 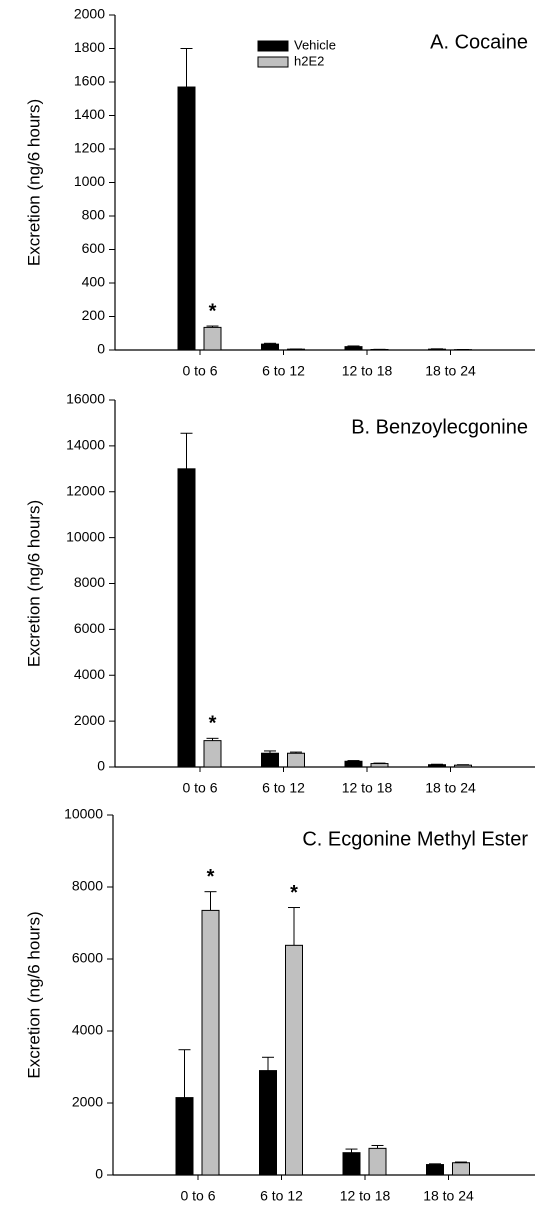 I want to click on legend-label: Vehicle, so click(x=315, y=44).